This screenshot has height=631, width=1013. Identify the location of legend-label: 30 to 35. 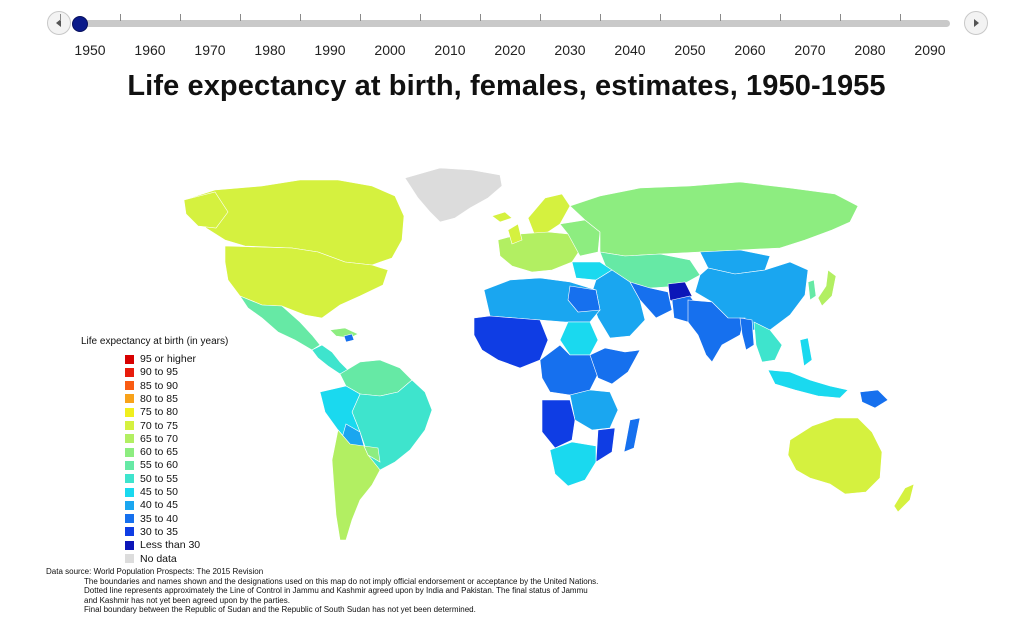
(159, 531).